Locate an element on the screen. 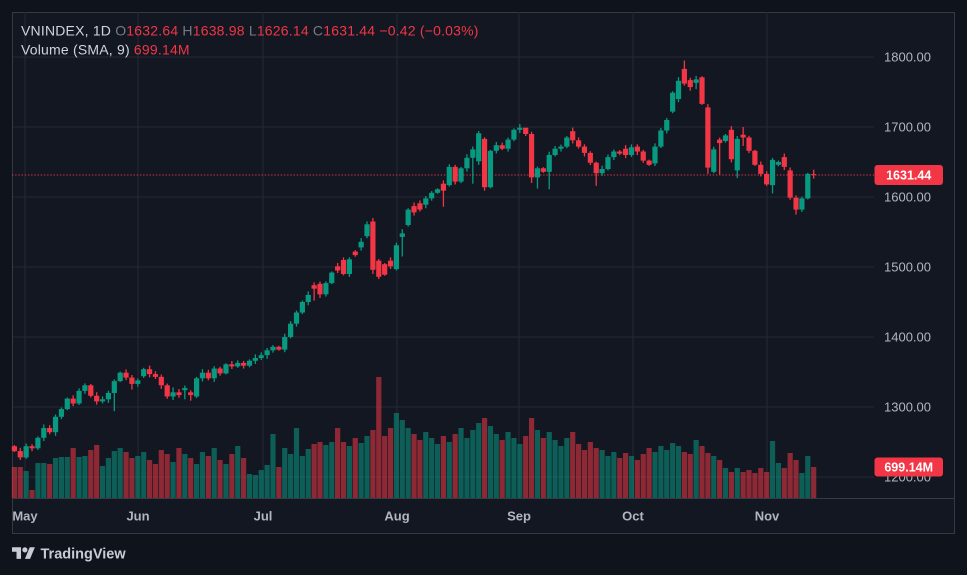  svg-text: 699.14M is located at coordinates (908, 467).